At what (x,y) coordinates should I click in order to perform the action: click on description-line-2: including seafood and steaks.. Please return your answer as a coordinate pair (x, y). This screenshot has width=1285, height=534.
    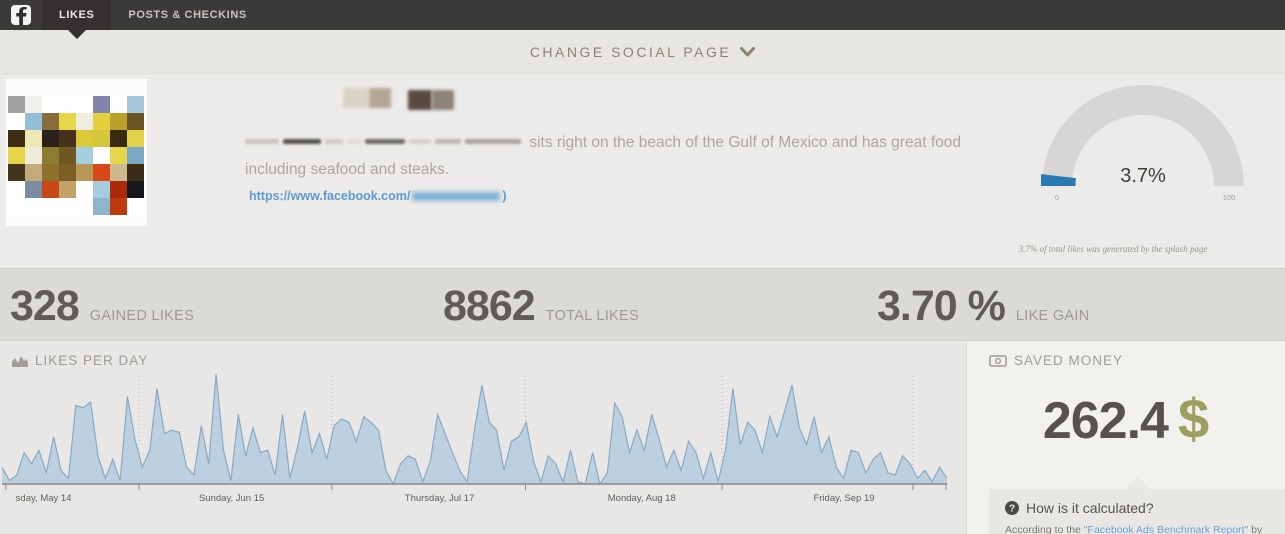
    Looking at the image, I should click on (347, 170).